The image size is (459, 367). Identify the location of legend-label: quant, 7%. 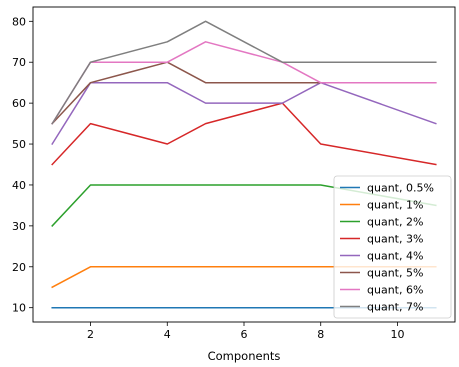
(395, 307).